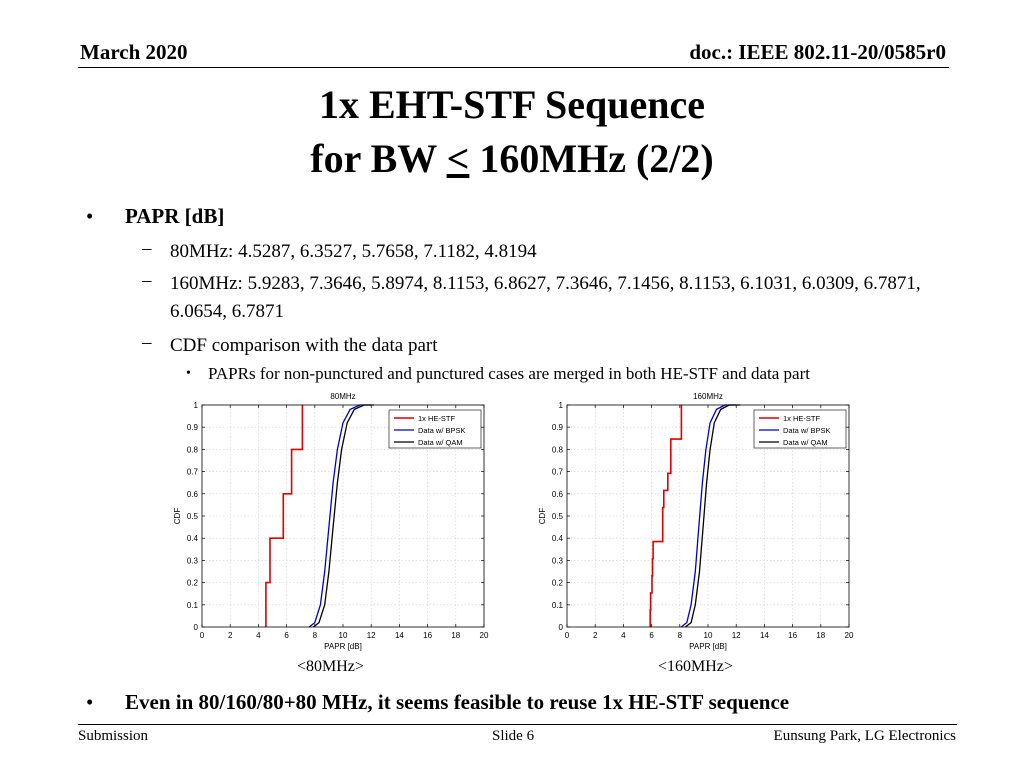 The image size is (1024, 768). What do you see at coordinates (147, 248) in the screenshot?
I see `dash-80mhz: –` at bounding box center [147, 248].